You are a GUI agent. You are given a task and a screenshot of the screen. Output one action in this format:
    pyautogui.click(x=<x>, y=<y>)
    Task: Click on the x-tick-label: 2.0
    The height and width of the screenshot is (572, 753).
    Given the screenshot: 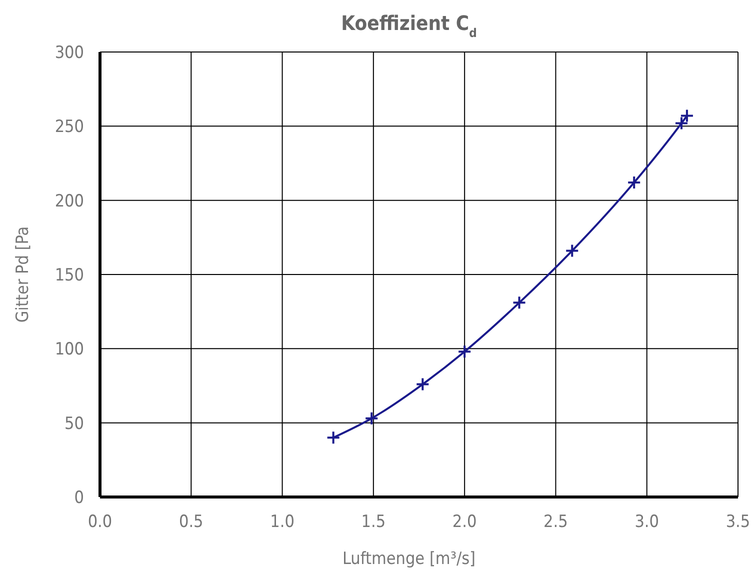 What is the action you would take?
    pyautogui.click(x=464, y=522)
    